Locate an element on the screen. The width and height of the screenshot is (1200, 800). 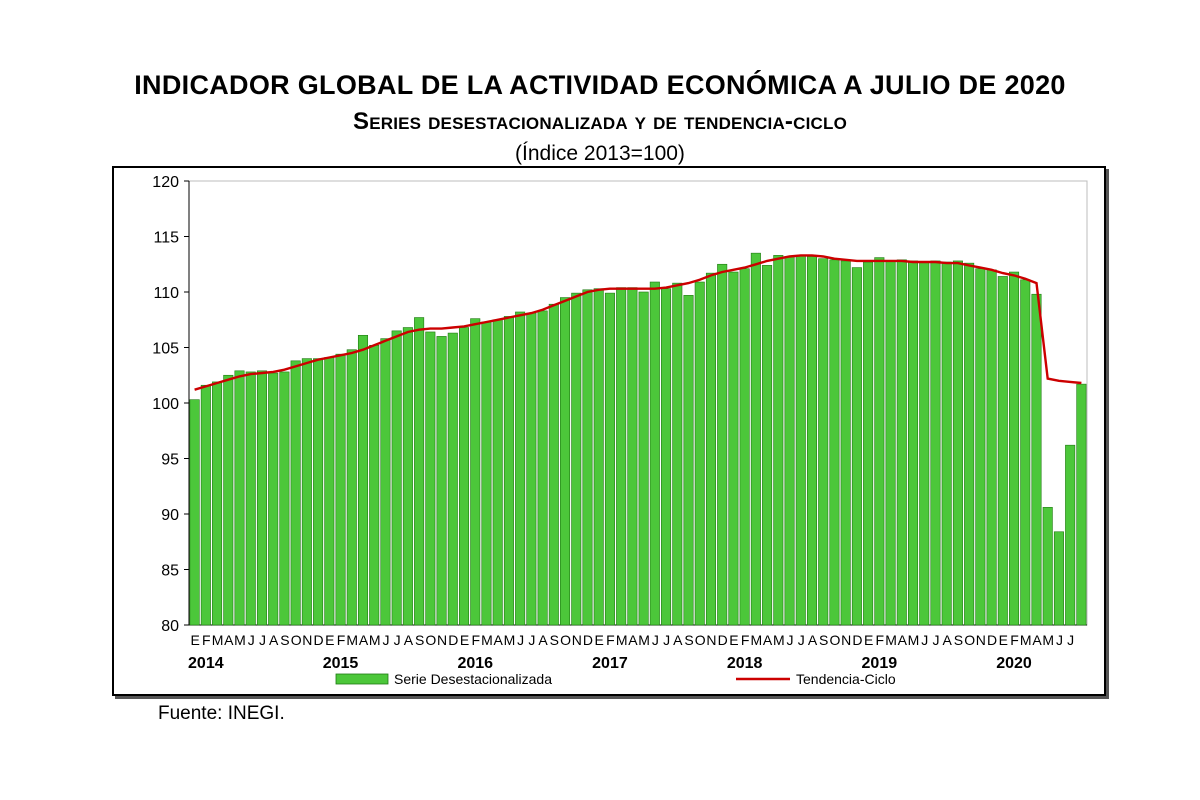
chart-unit: (Índice 2013=100) is located at coordinates (600, 153).